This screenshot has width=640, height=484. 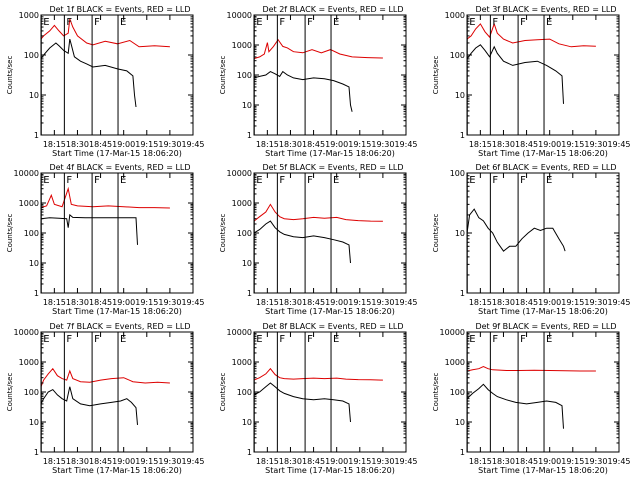 What do you see at coordinates (545, 9) in the screenshot?
I see `panel-title: Det 3f BLACK = Events, RED = LLD` at bounding box center [545, 9].